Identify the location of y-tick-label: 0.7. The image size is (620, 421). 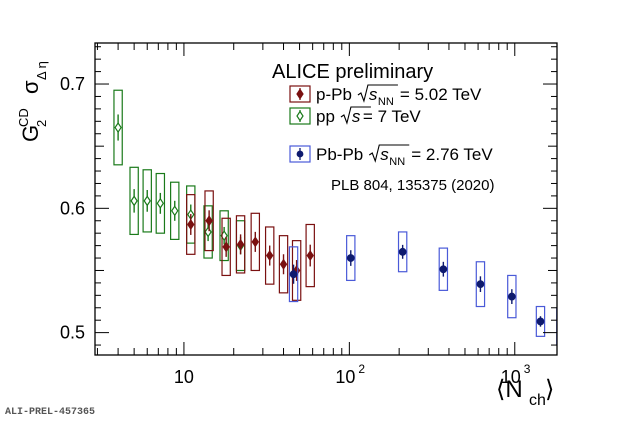
(72, 84).